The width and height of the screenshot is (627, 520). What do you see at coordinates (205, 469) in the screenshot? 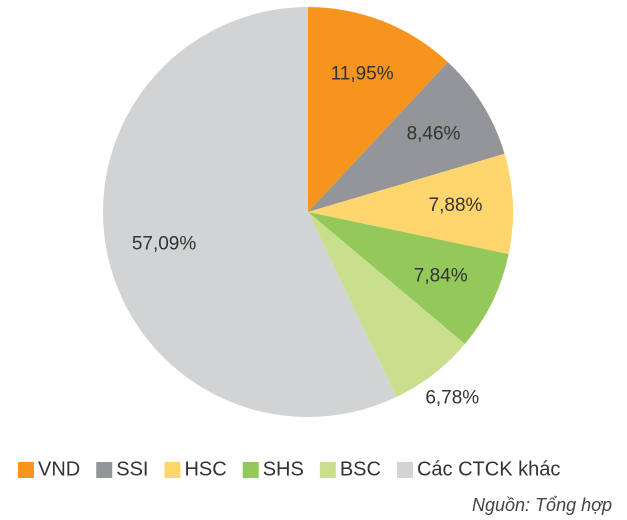
I see `legend-label: HSC` at bounding box center [205, 469].